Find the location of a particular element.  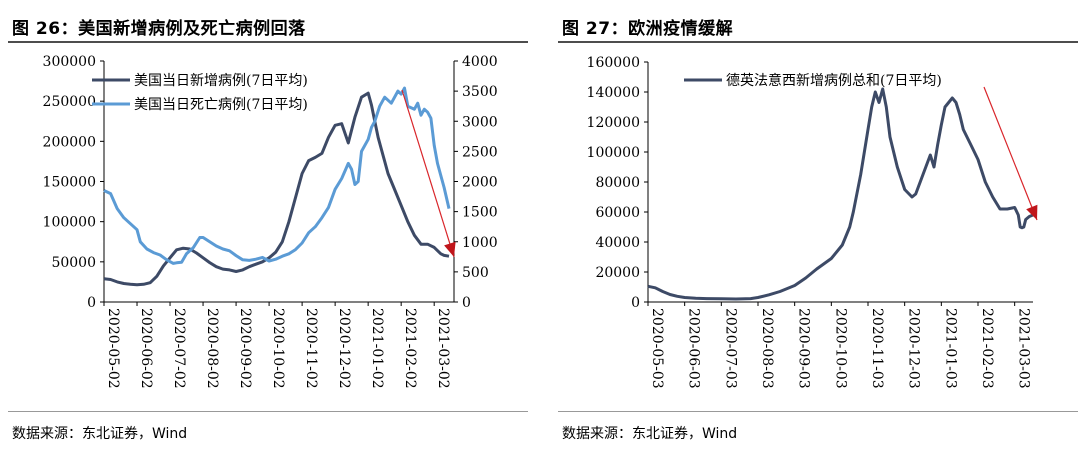

x-tick-label: 2021-02-02 is located at coordinates (410, 348).